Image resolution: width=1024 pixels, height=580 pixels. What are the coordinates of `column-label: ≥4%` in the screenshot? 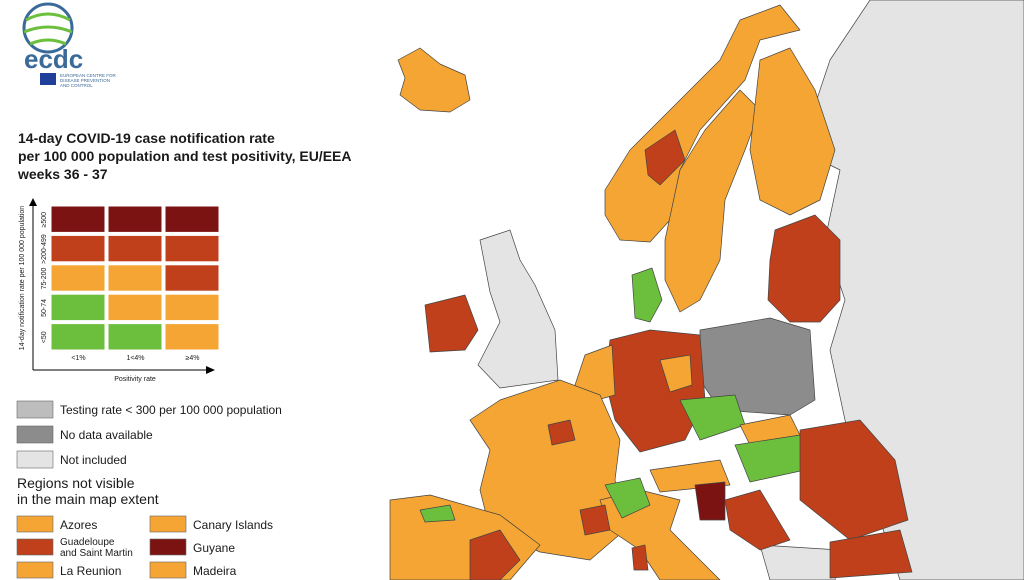 It's located at (193, 358).